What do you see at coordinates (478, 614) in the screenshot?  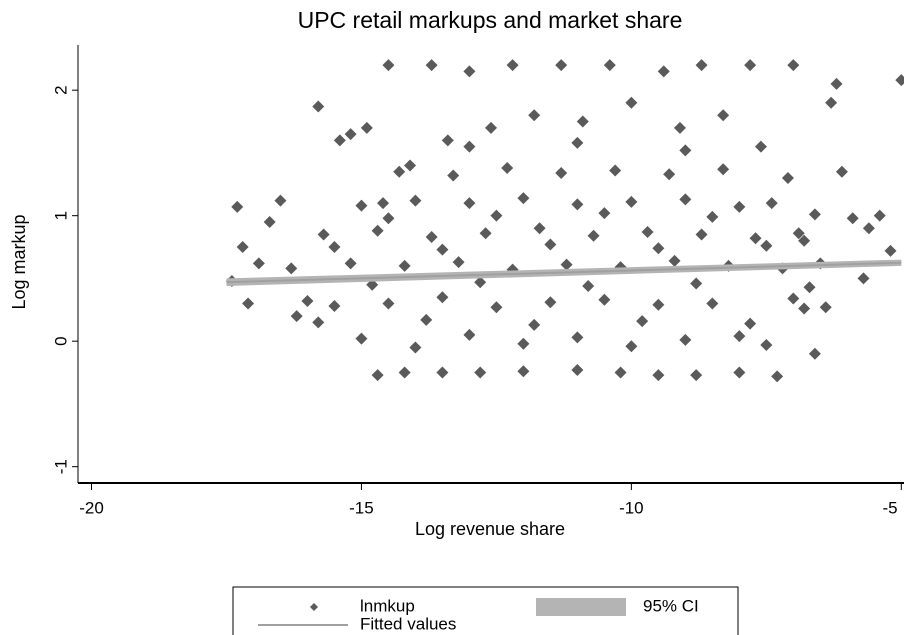 I see `legend: lnmkup 95% CI Fitted values` at bounding box center [478, 614].